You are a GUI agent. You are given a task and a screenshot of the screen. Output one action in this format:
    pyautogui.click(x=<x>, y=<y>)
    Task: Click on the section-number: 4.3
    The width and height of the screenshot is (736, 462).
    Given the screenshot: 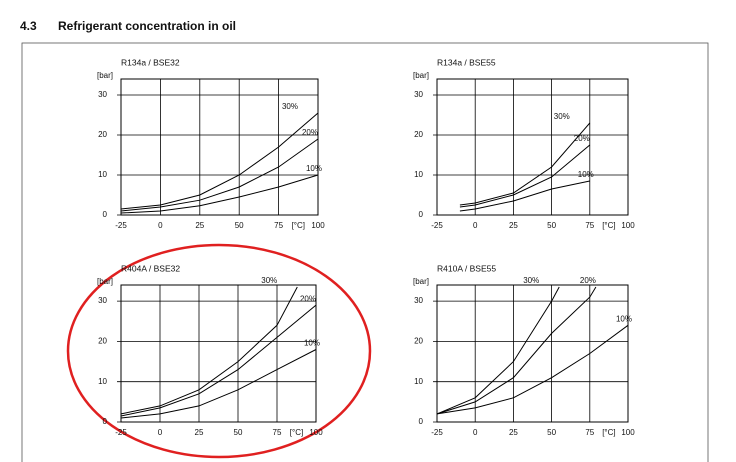 What is the action you would take?
    pyautogui.click(x=28, y=26)
    